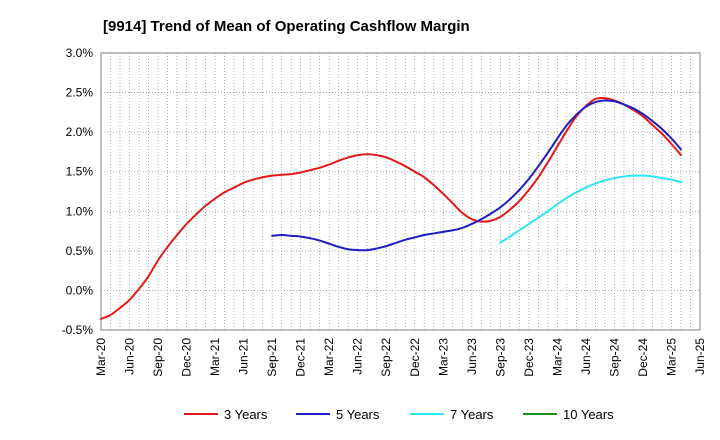 The width and height of the screenshot is (720, 440). Describe the element at coordinates (272, 357) in the screenshot. I see `x-tick-label: Sep-21` at that location.